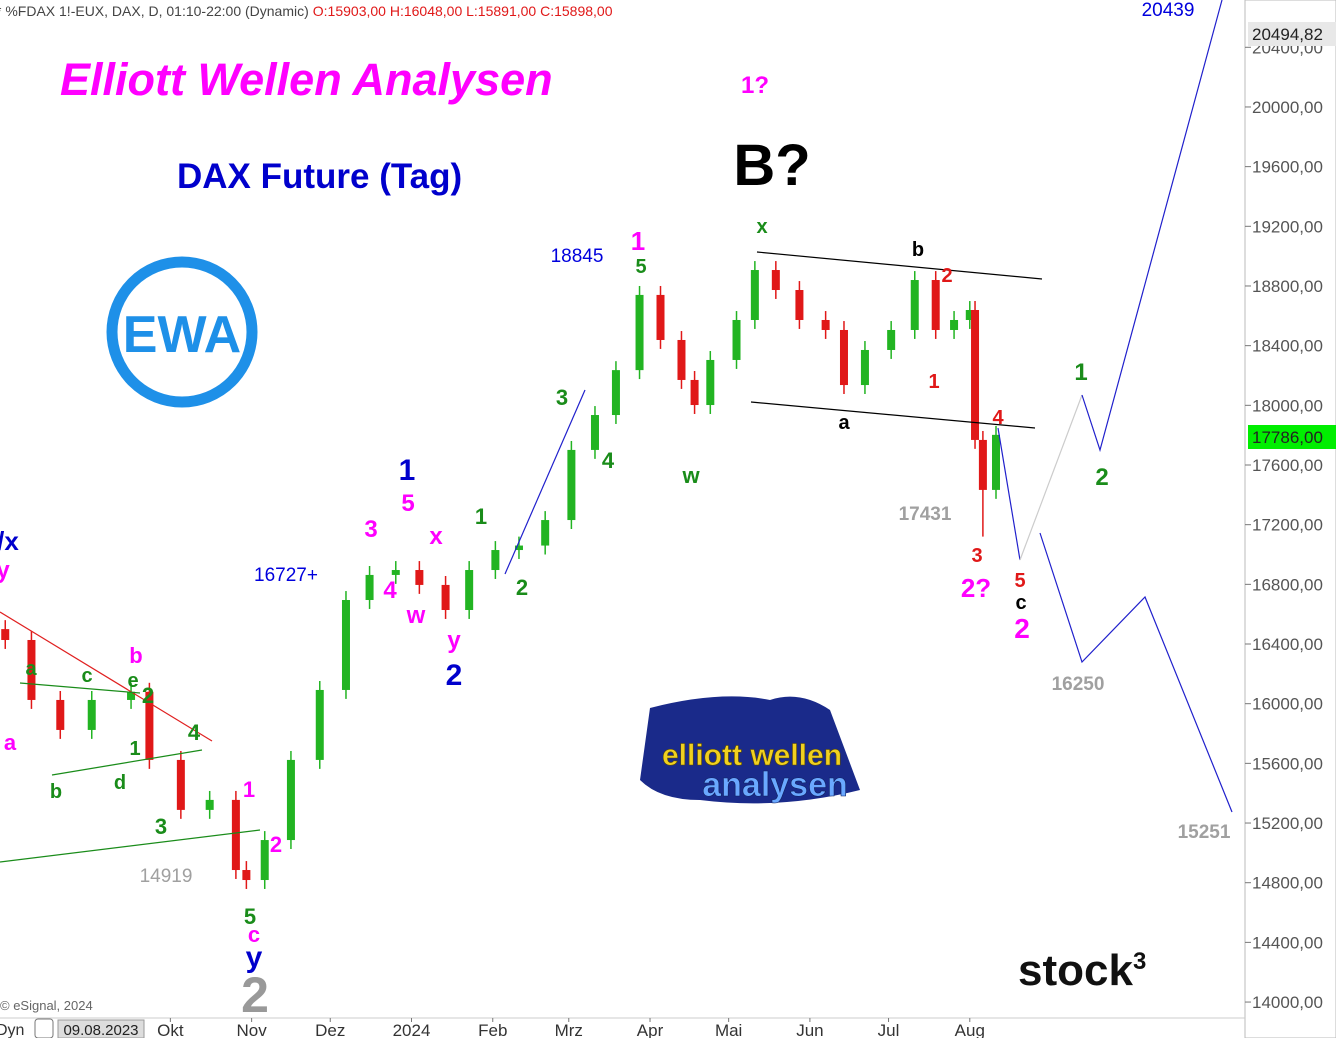 The width and height of the screenshot is (1336, 1038). I want to click on x-tick-label: Jul, so click(889, 1029).